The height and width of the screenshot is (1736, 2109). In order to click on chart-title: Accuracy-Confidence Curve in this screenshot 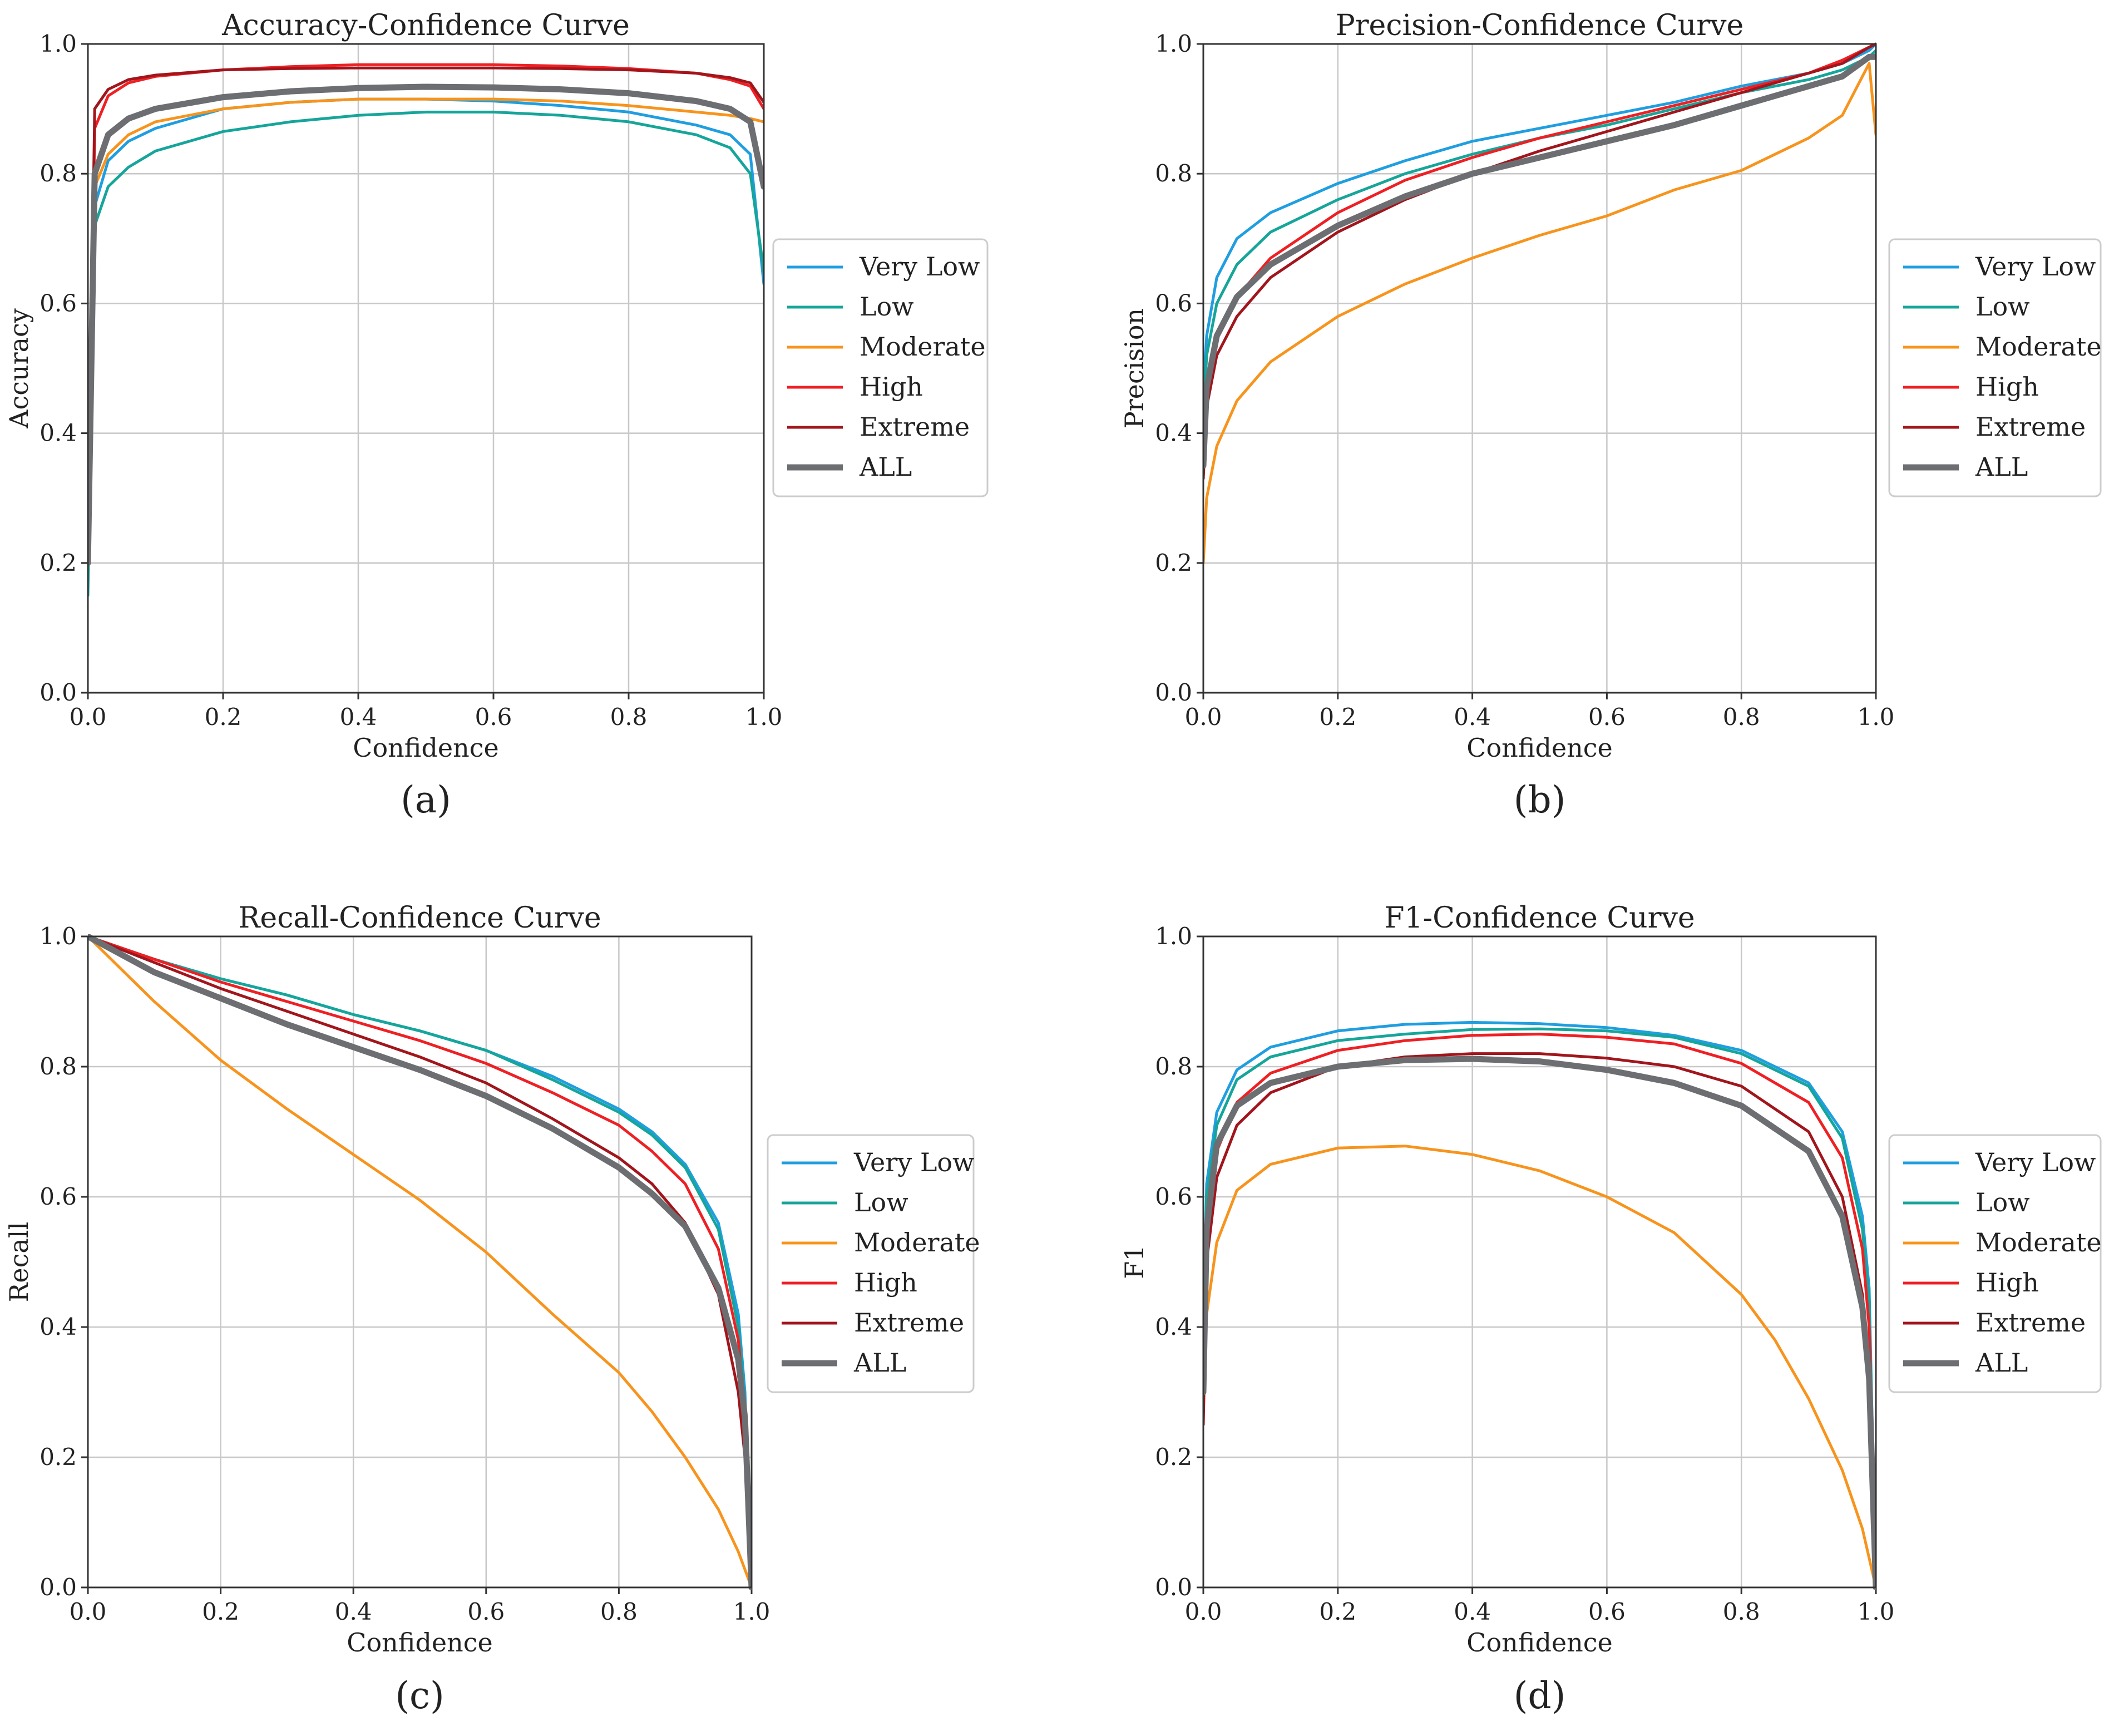, I will do `click(425, 25)`.